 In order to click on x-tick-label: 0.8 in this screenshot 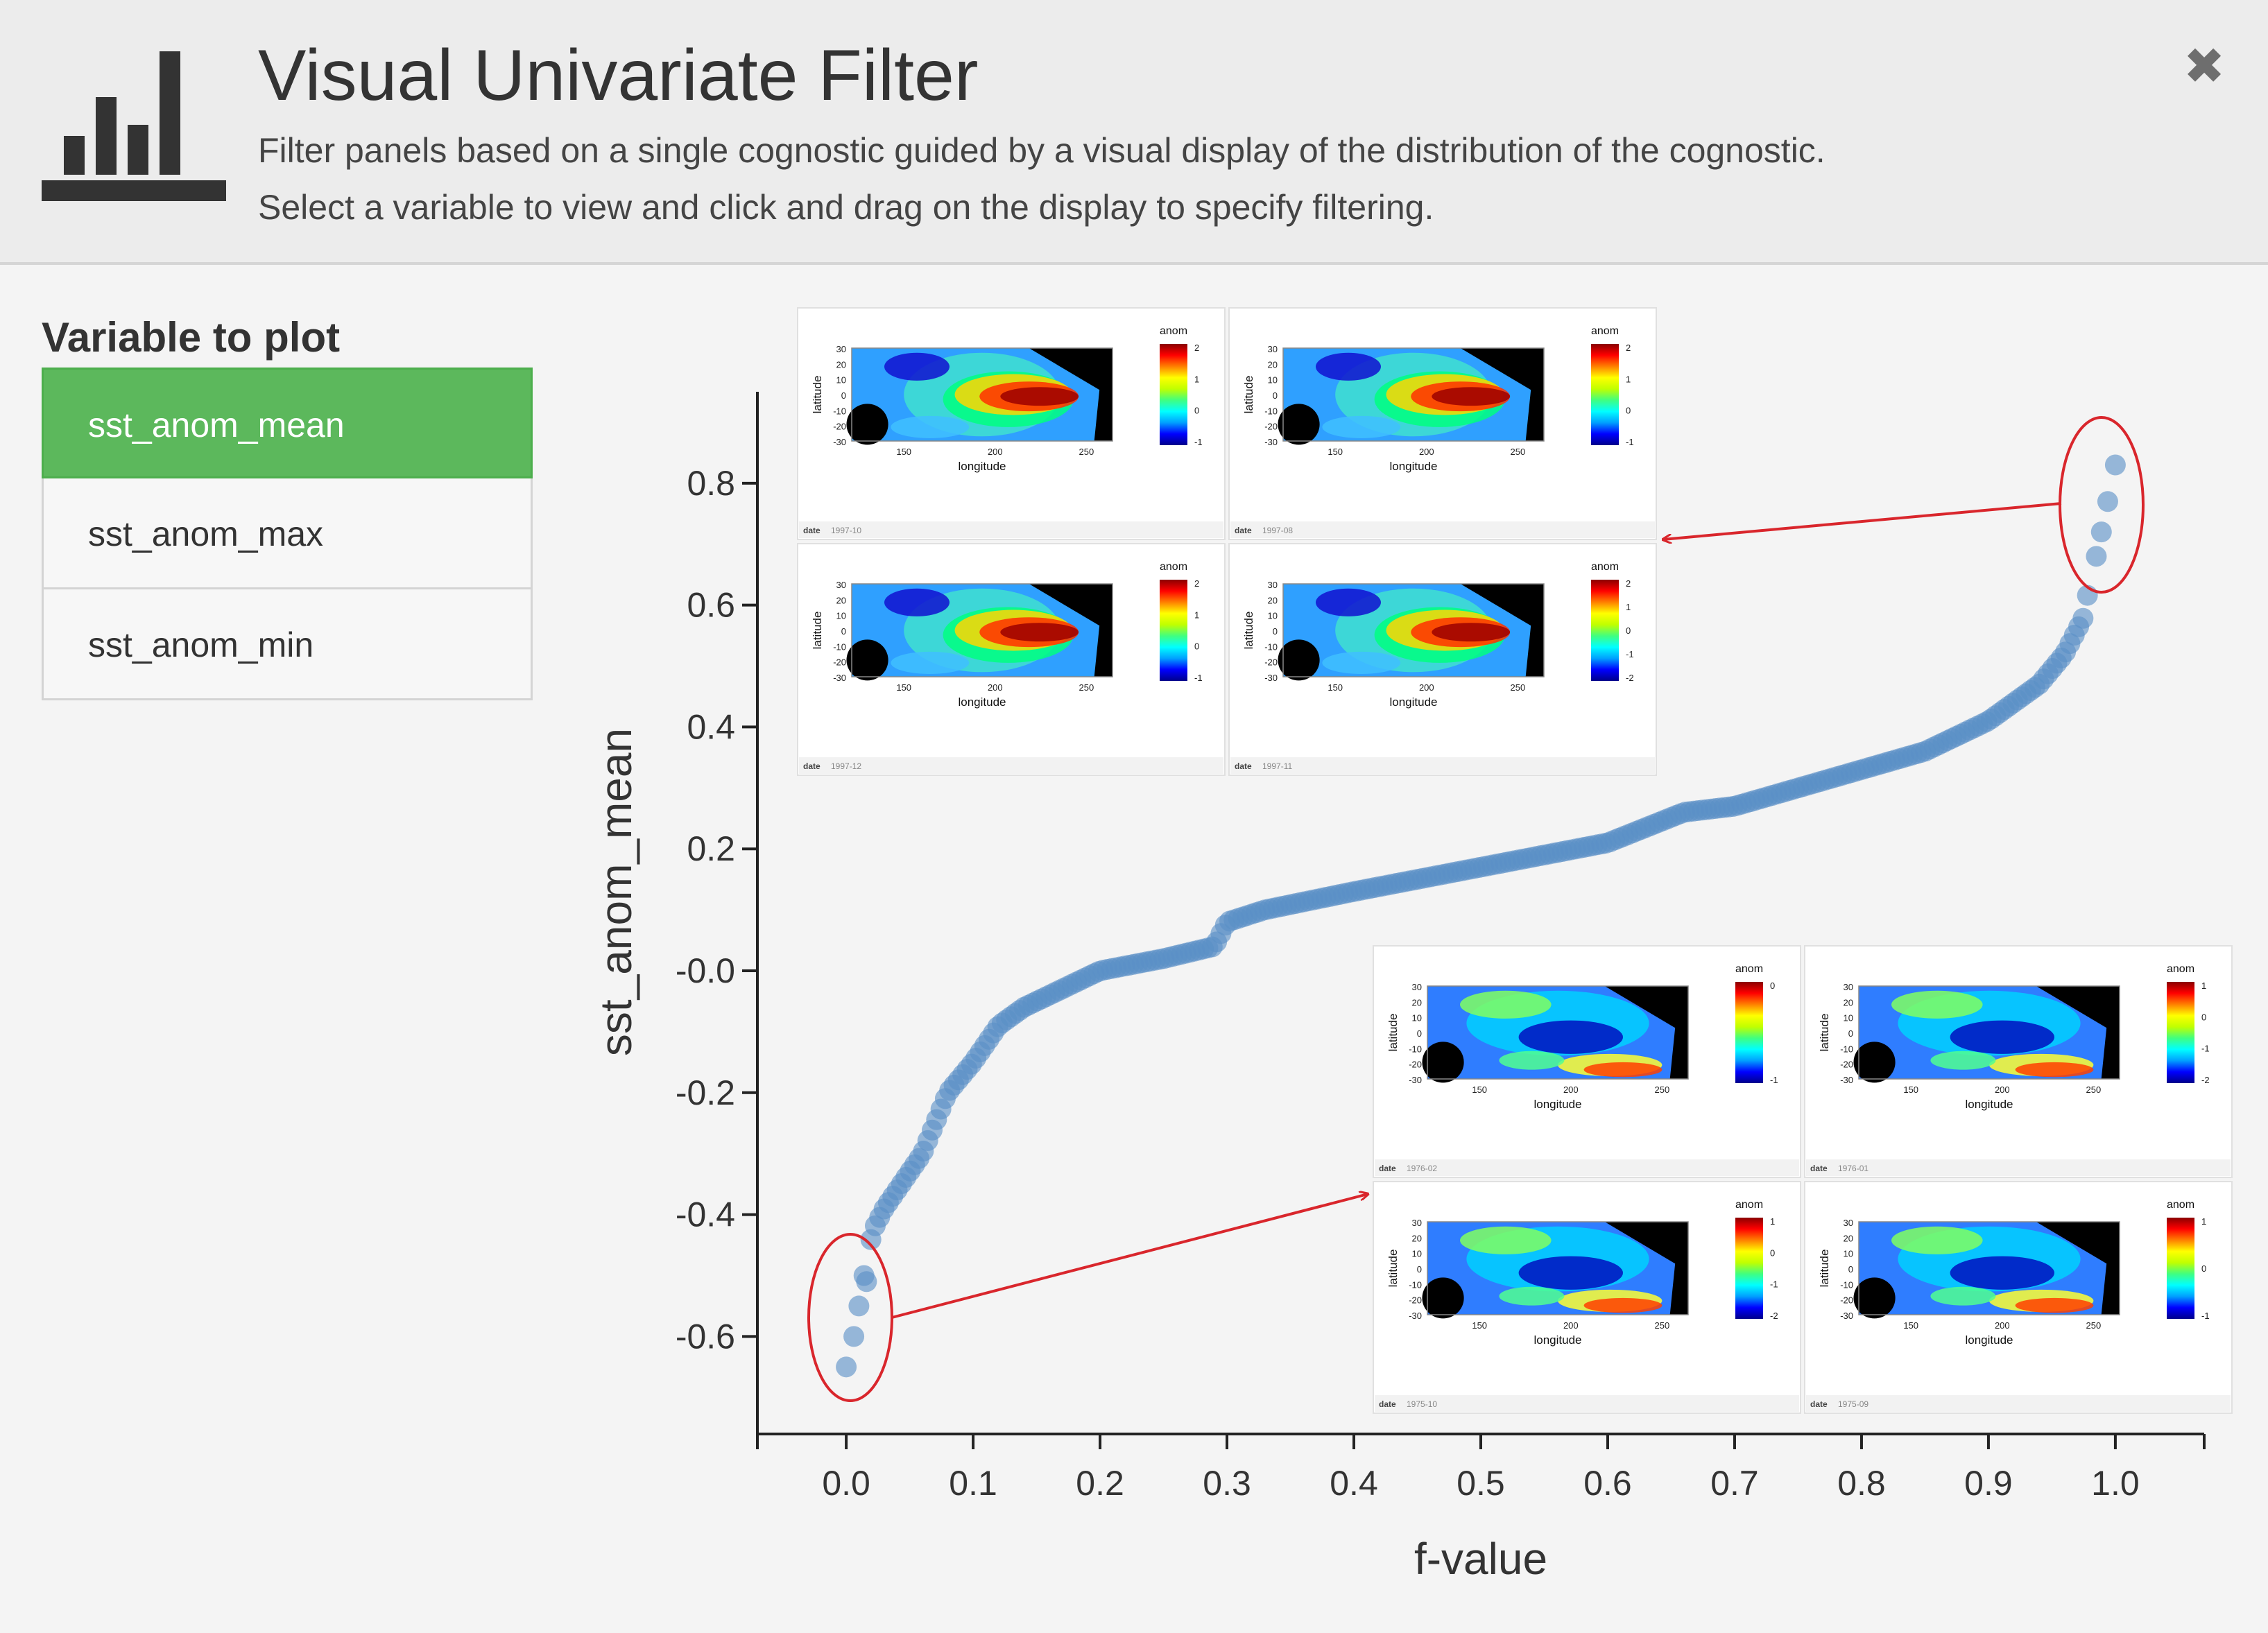, I will do `click(1861, 1483)`.